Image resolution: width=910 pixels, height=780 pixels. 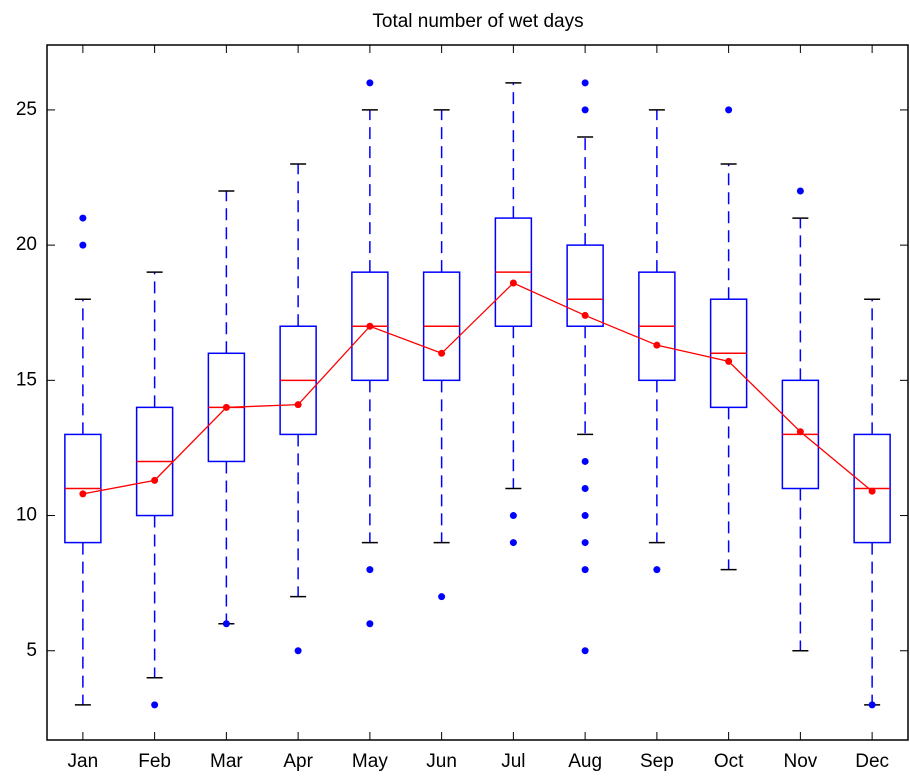 What do you see at coordinates (26, 379) in the screenshot?
I see `y-tick-label: 15` at bounding box center [26, 379].